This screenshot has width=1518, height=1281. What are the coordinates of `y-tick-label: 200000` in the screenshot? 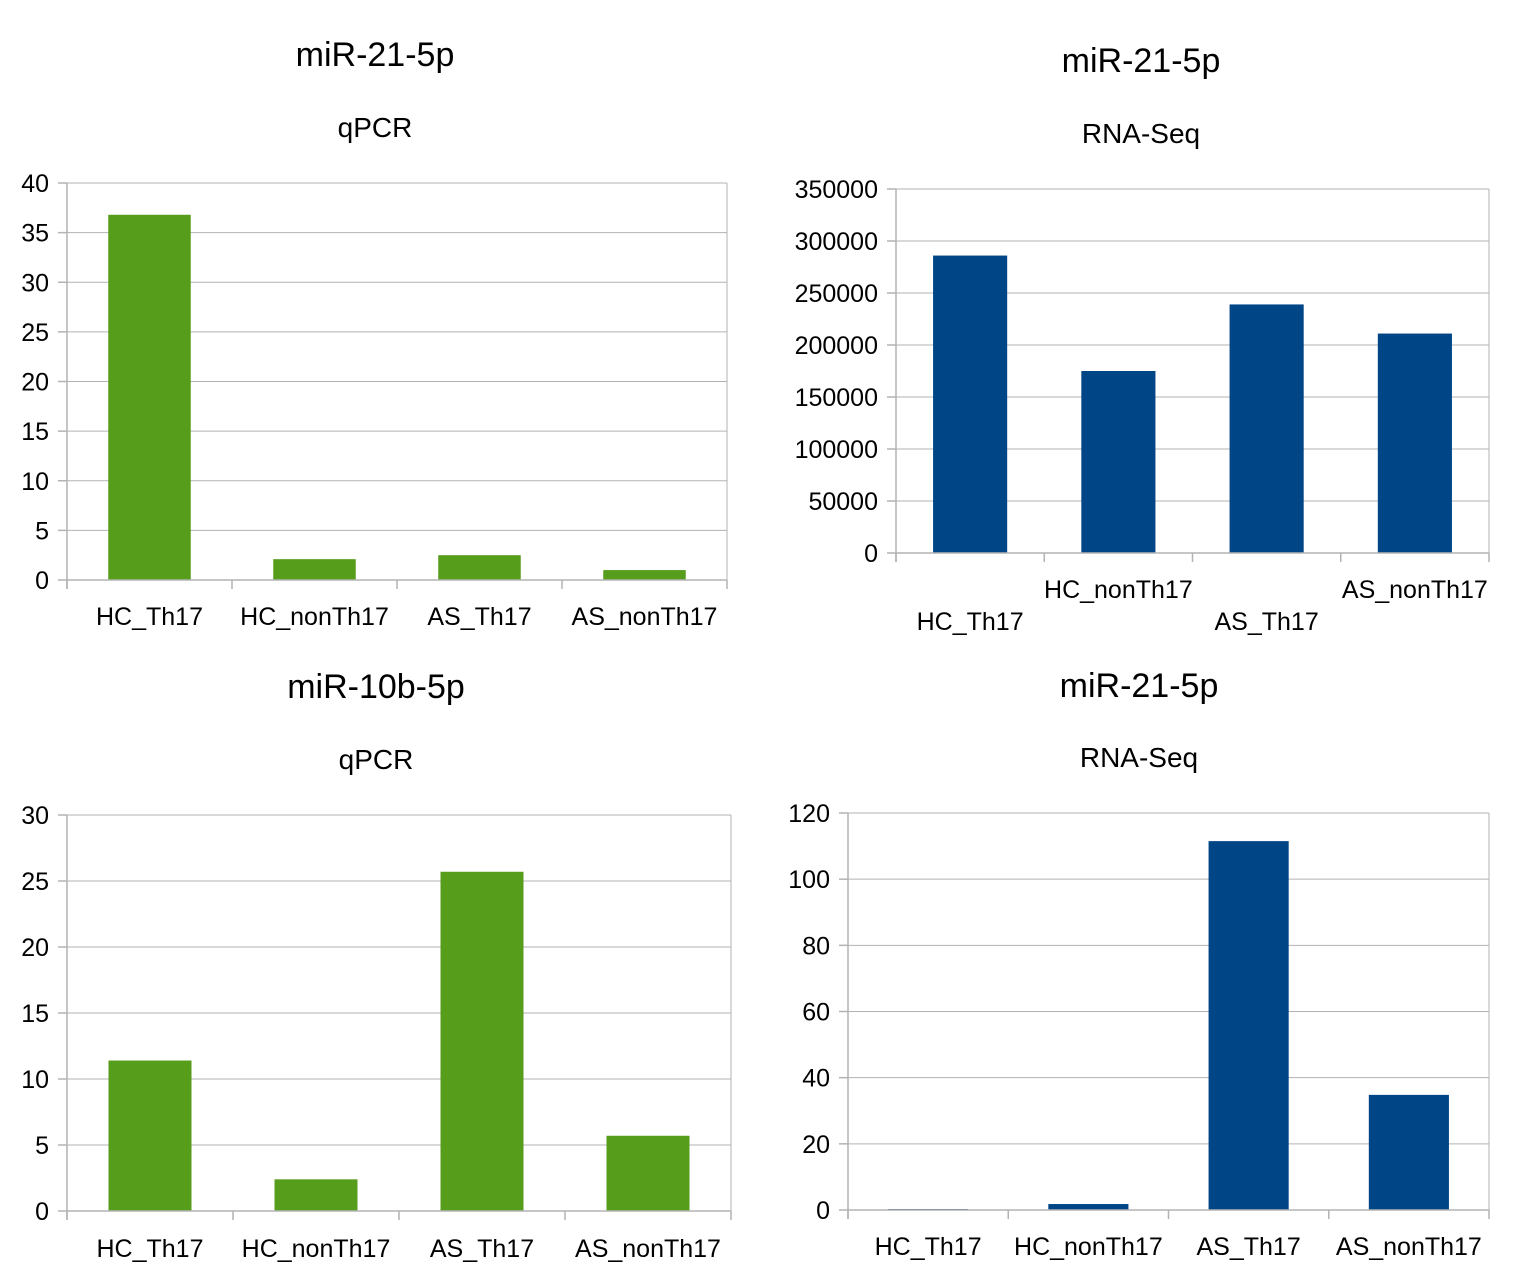 It's located at (836, 346).